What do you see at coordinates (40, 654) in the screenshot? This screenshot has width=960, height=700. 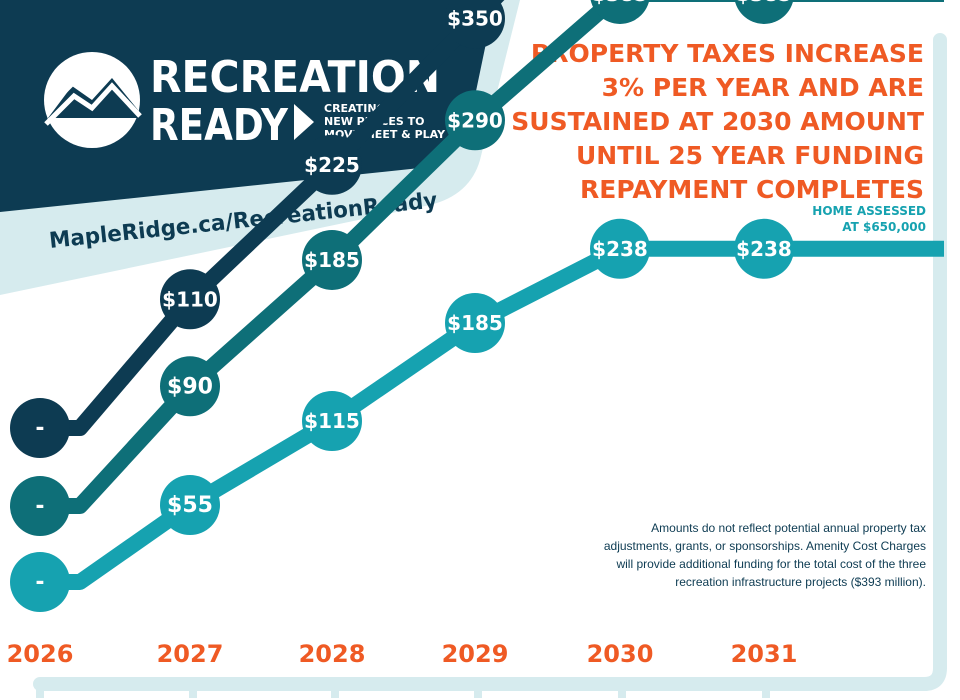 I see `x-tick-label: 2026` at bounding box center [40, 654].